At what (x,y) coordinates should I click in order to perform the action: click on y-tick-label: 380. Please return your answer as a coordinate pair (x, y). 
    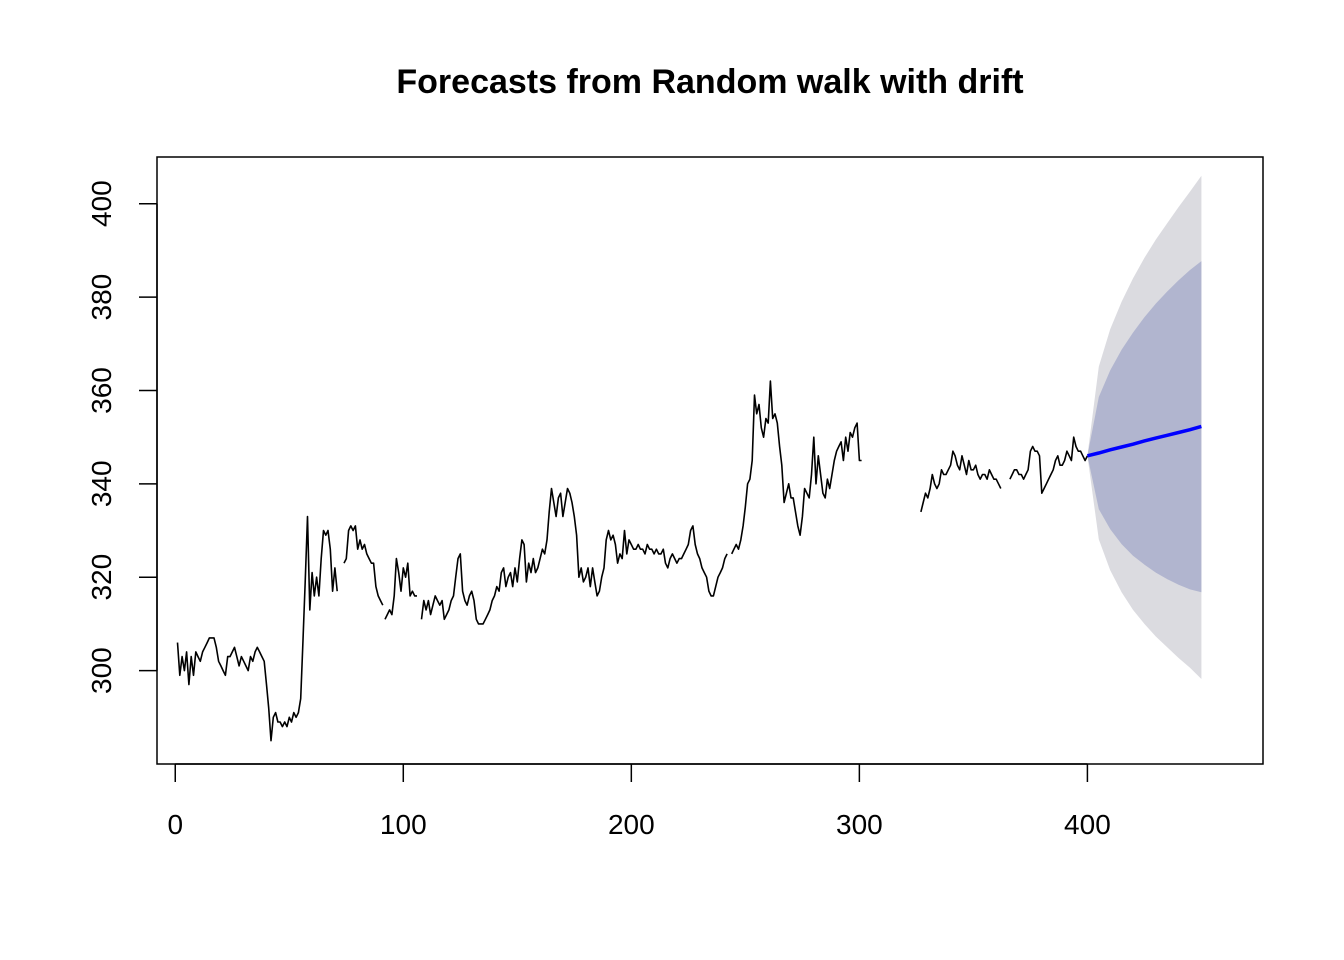
    Looking at the image, I should click on (101, 297).